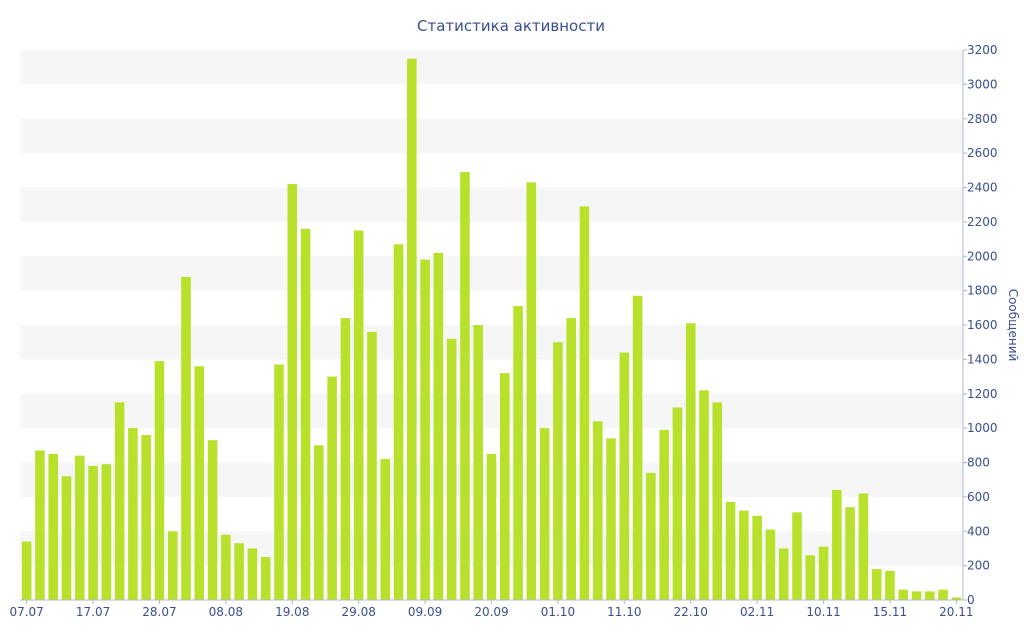 Image resolution: width=1024 pixels, height=640 pixels. What do you see at coordinates (978, 531) in the screenshot?
I see `y-tick-label: 400` at bounding box center [978, 531].